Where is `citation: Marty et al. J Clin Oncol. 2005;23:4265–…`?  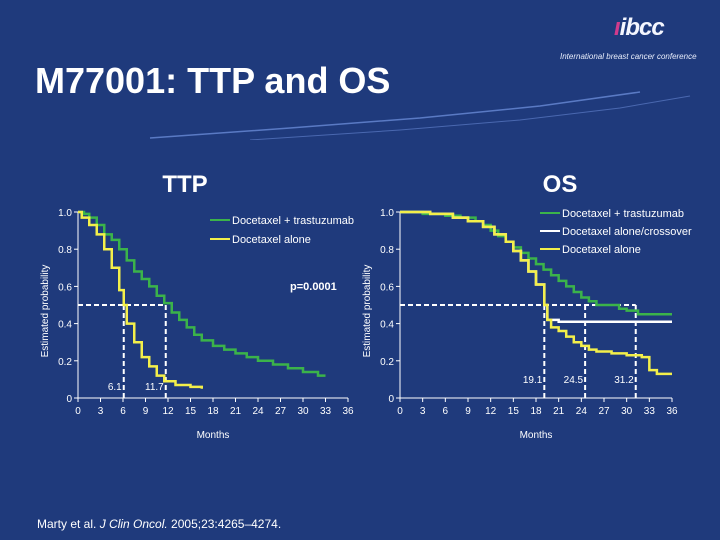 citation: Marty et al. J Clin Oncol. 2005;23:4265–… is located at coordinates (159, 524).